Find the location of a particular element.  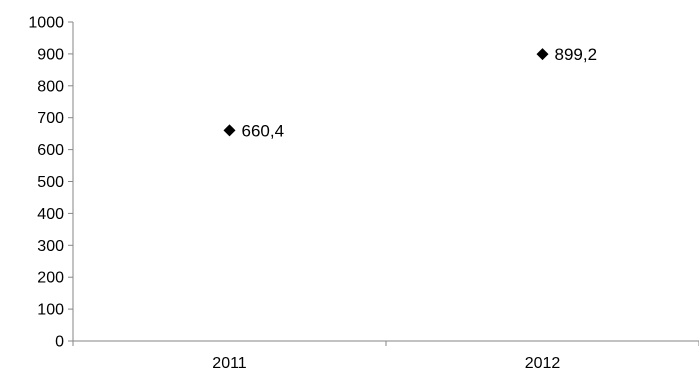

y-tick-label: 600 is located at coordinates (50, 150).